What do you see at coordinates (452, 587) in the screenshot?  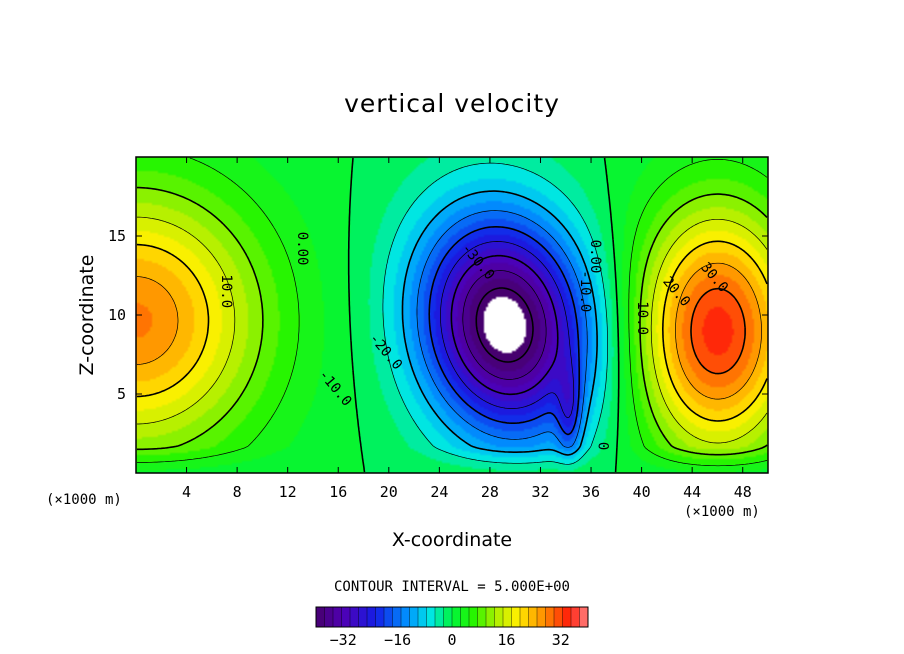 I see `contour-interval-text: CONTOUR INTERVAL = 5.000E+00` at bounding box center [452, 587].